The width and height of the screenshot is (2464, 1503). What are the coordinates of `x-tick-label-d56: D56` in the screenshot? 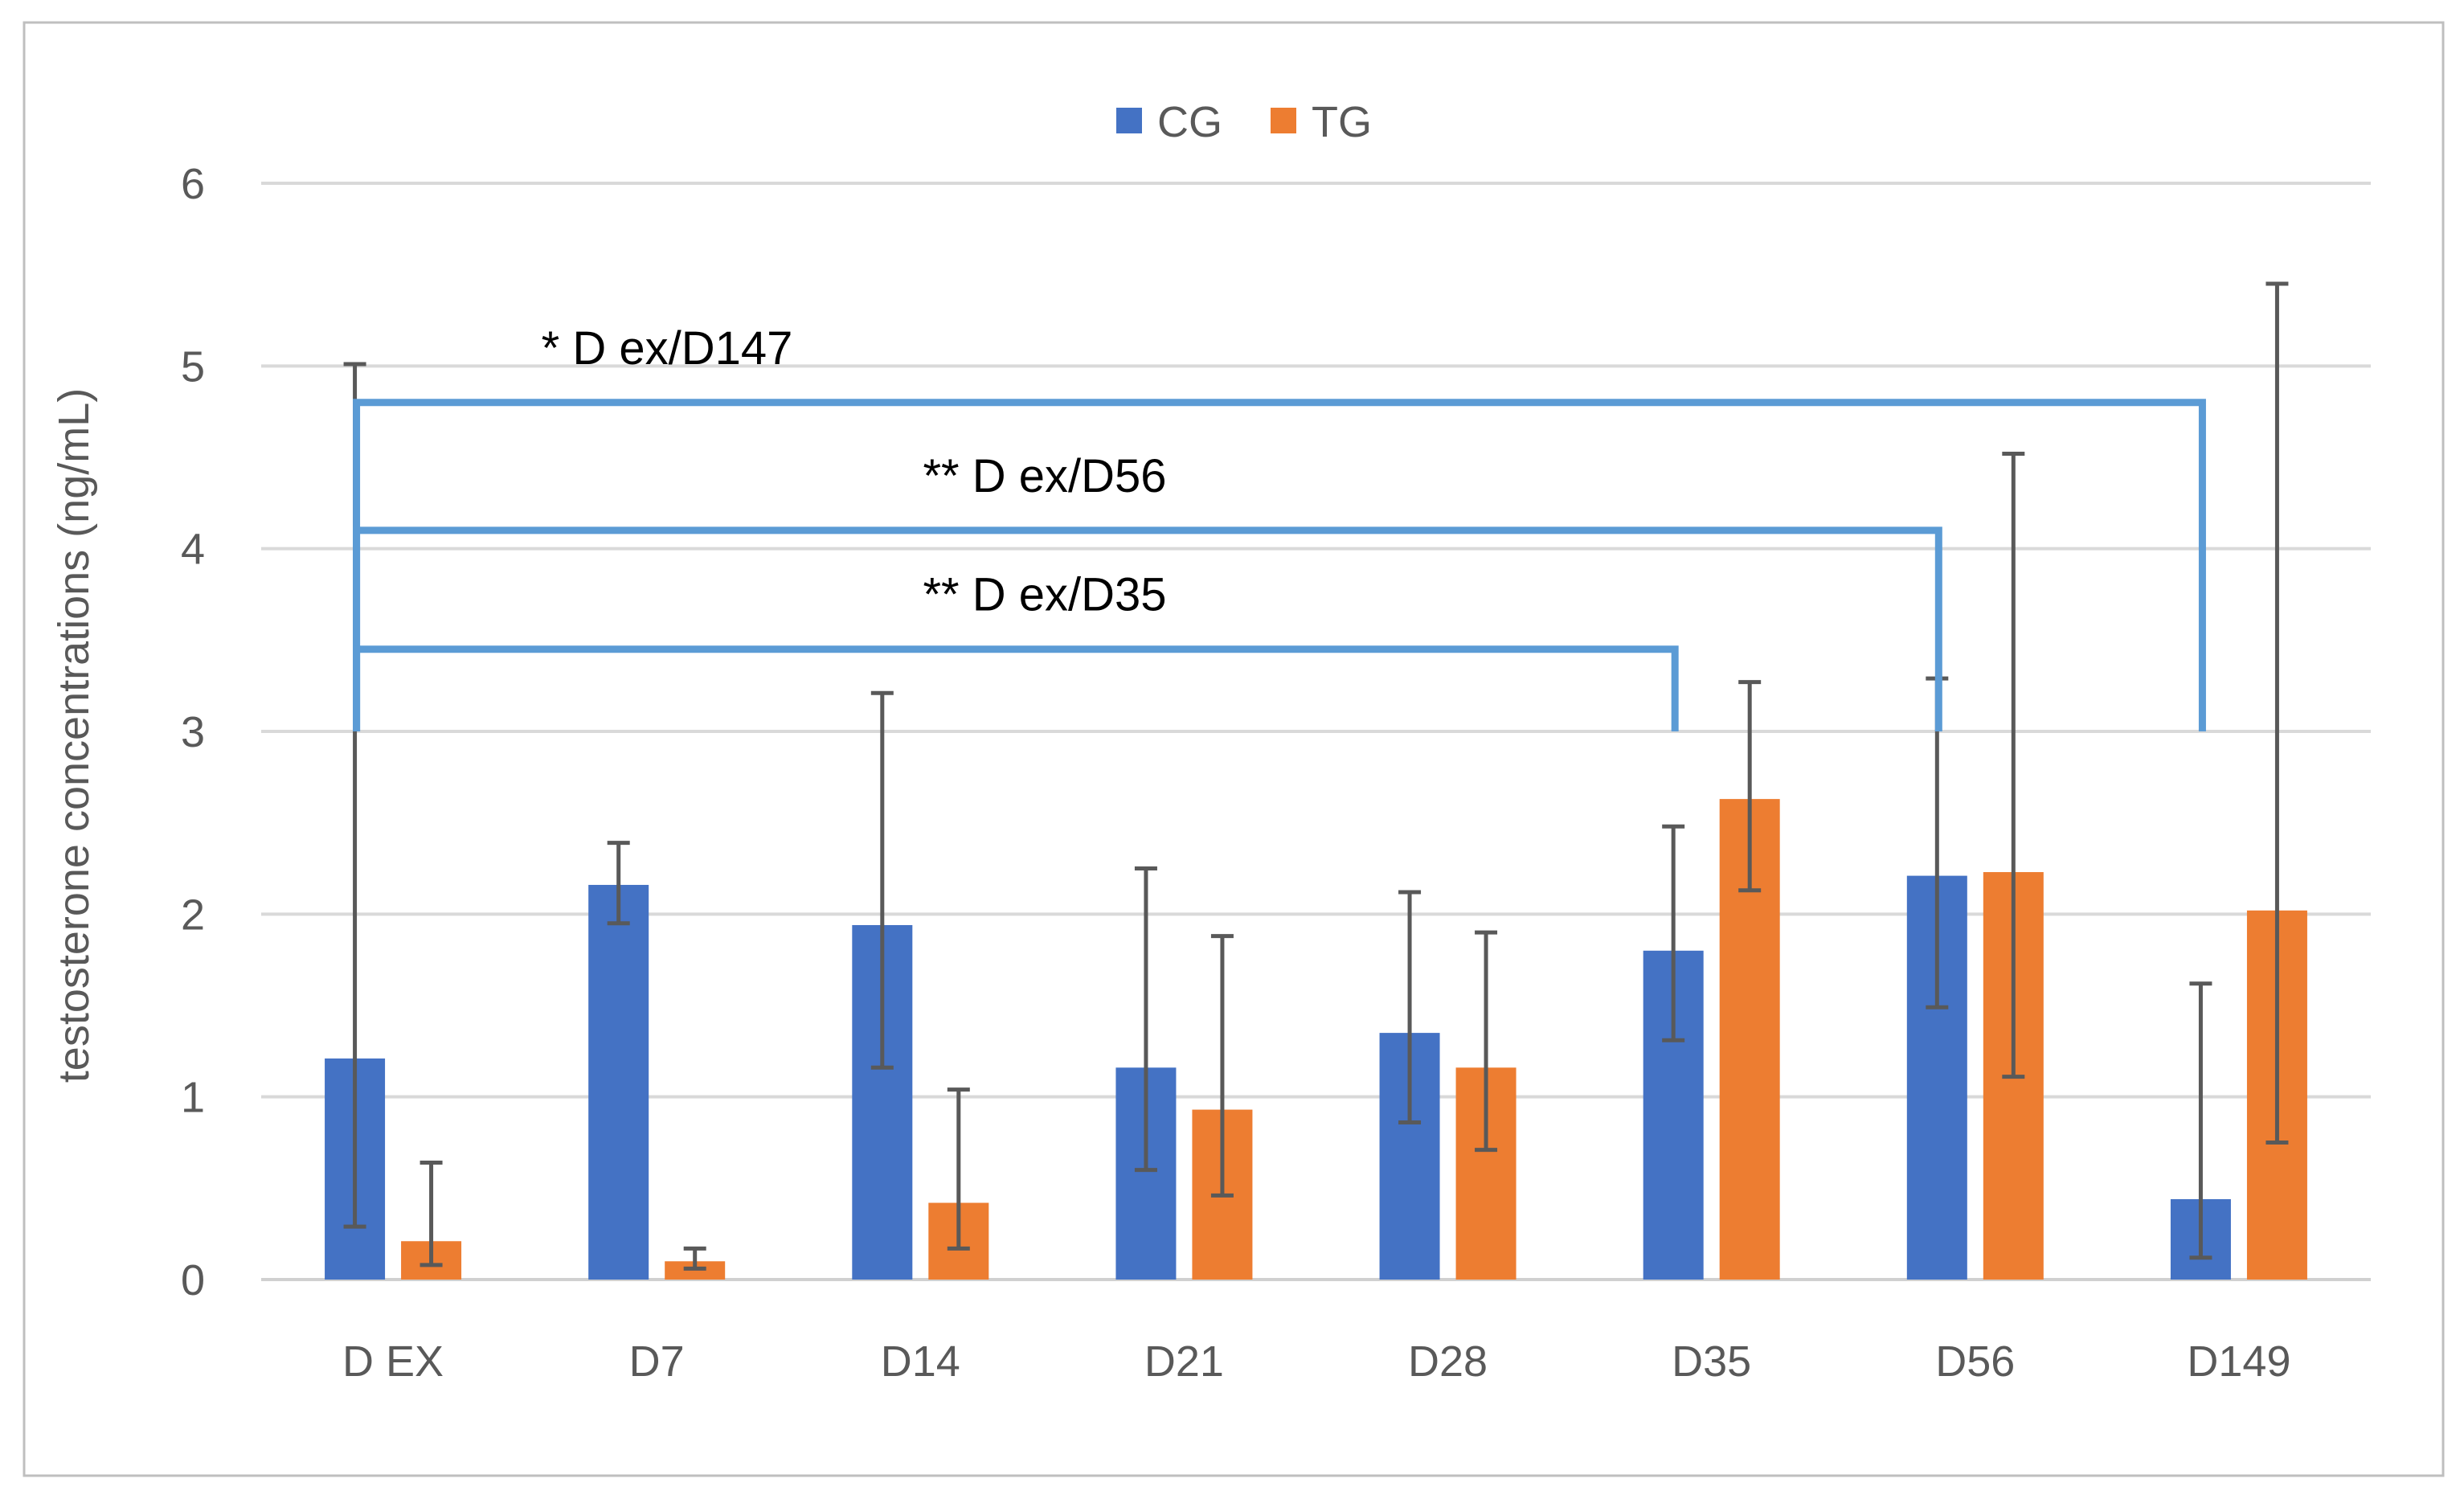 It's located at (1975, 1361).